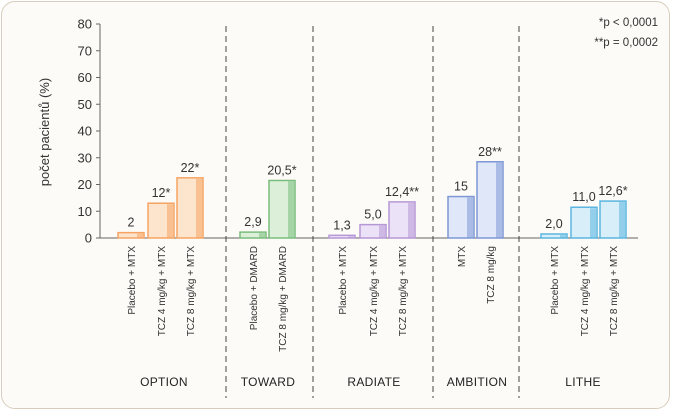  What do you see at coordinates (268, 382) in the screenshot?
I see `group-label: TOWARD` at bounding box center [268, 382].